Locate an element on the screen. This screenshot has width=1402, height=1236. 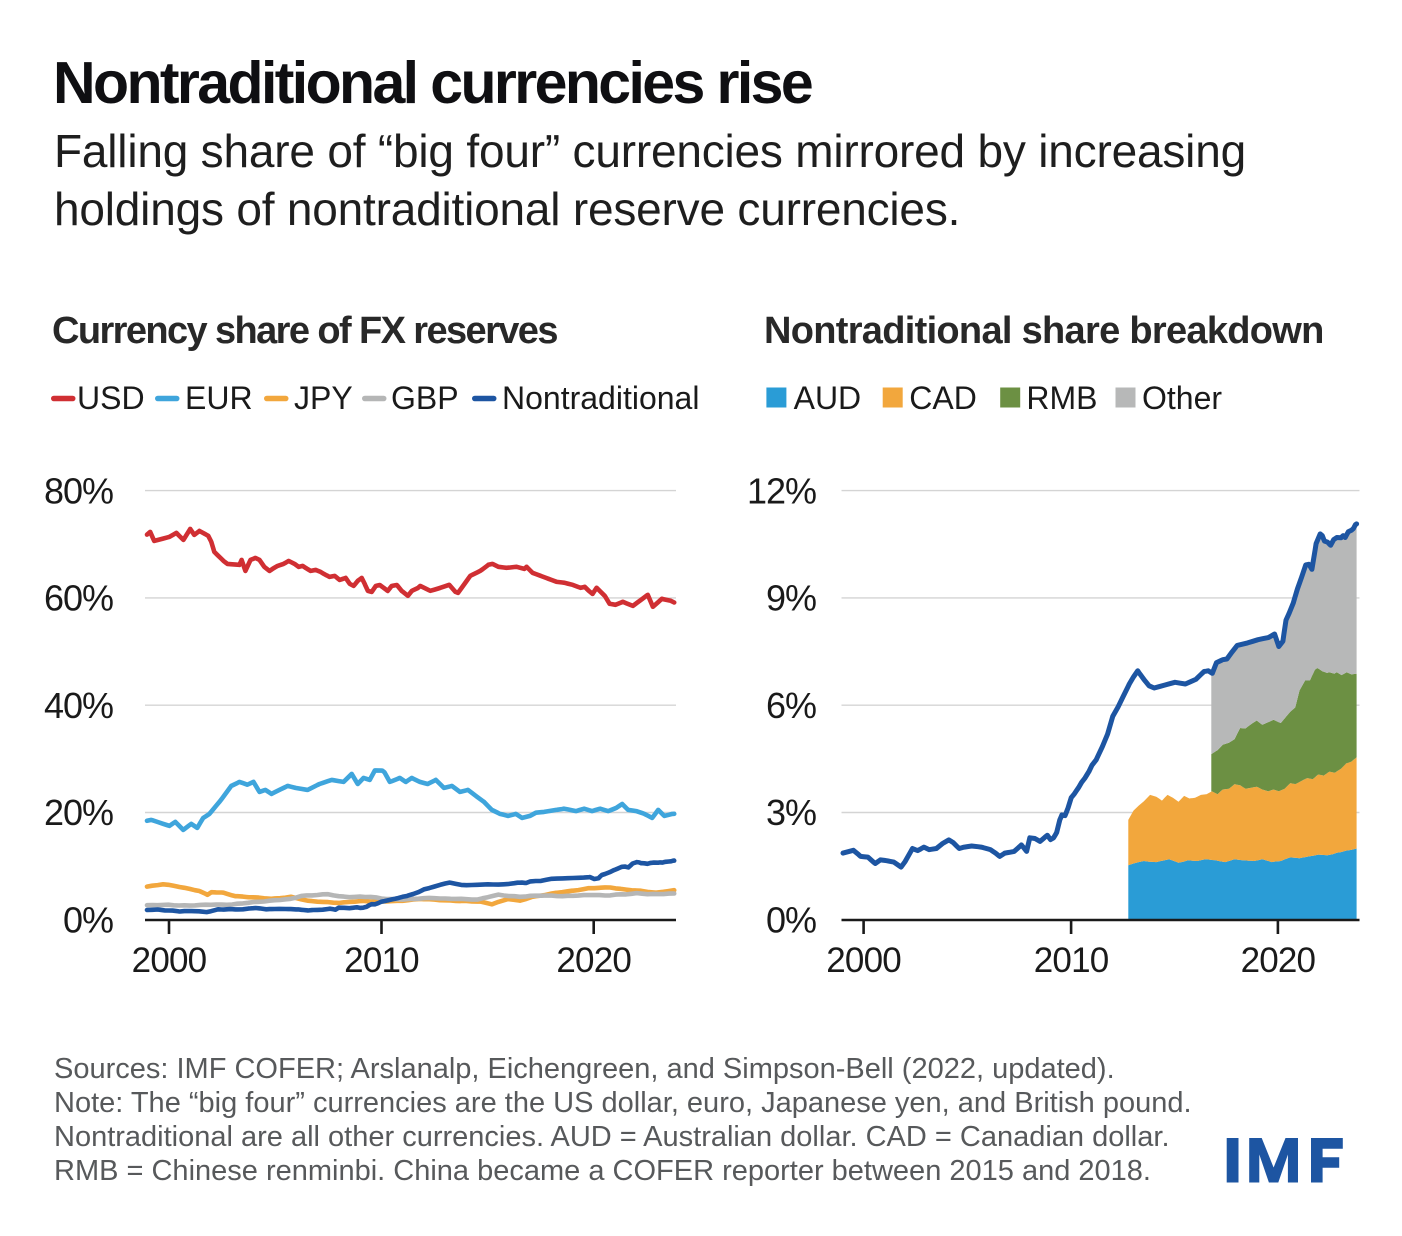
svg-text: 12% is located at coordinates (781, 490).